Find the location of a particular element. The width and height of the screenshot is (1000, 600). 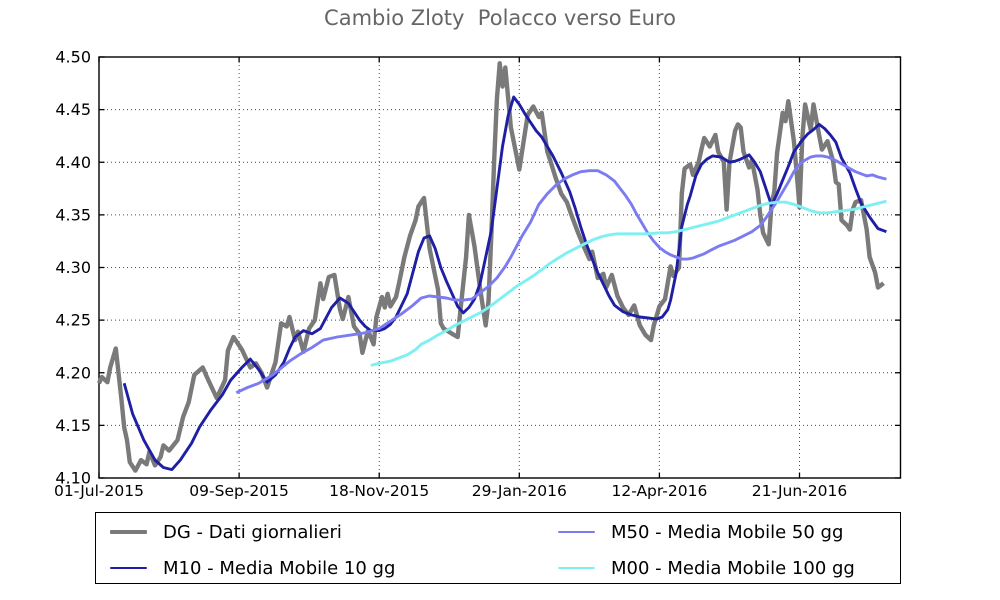

x-tick-label: 18-Nov-2015 is located at coordinates (379, 491).